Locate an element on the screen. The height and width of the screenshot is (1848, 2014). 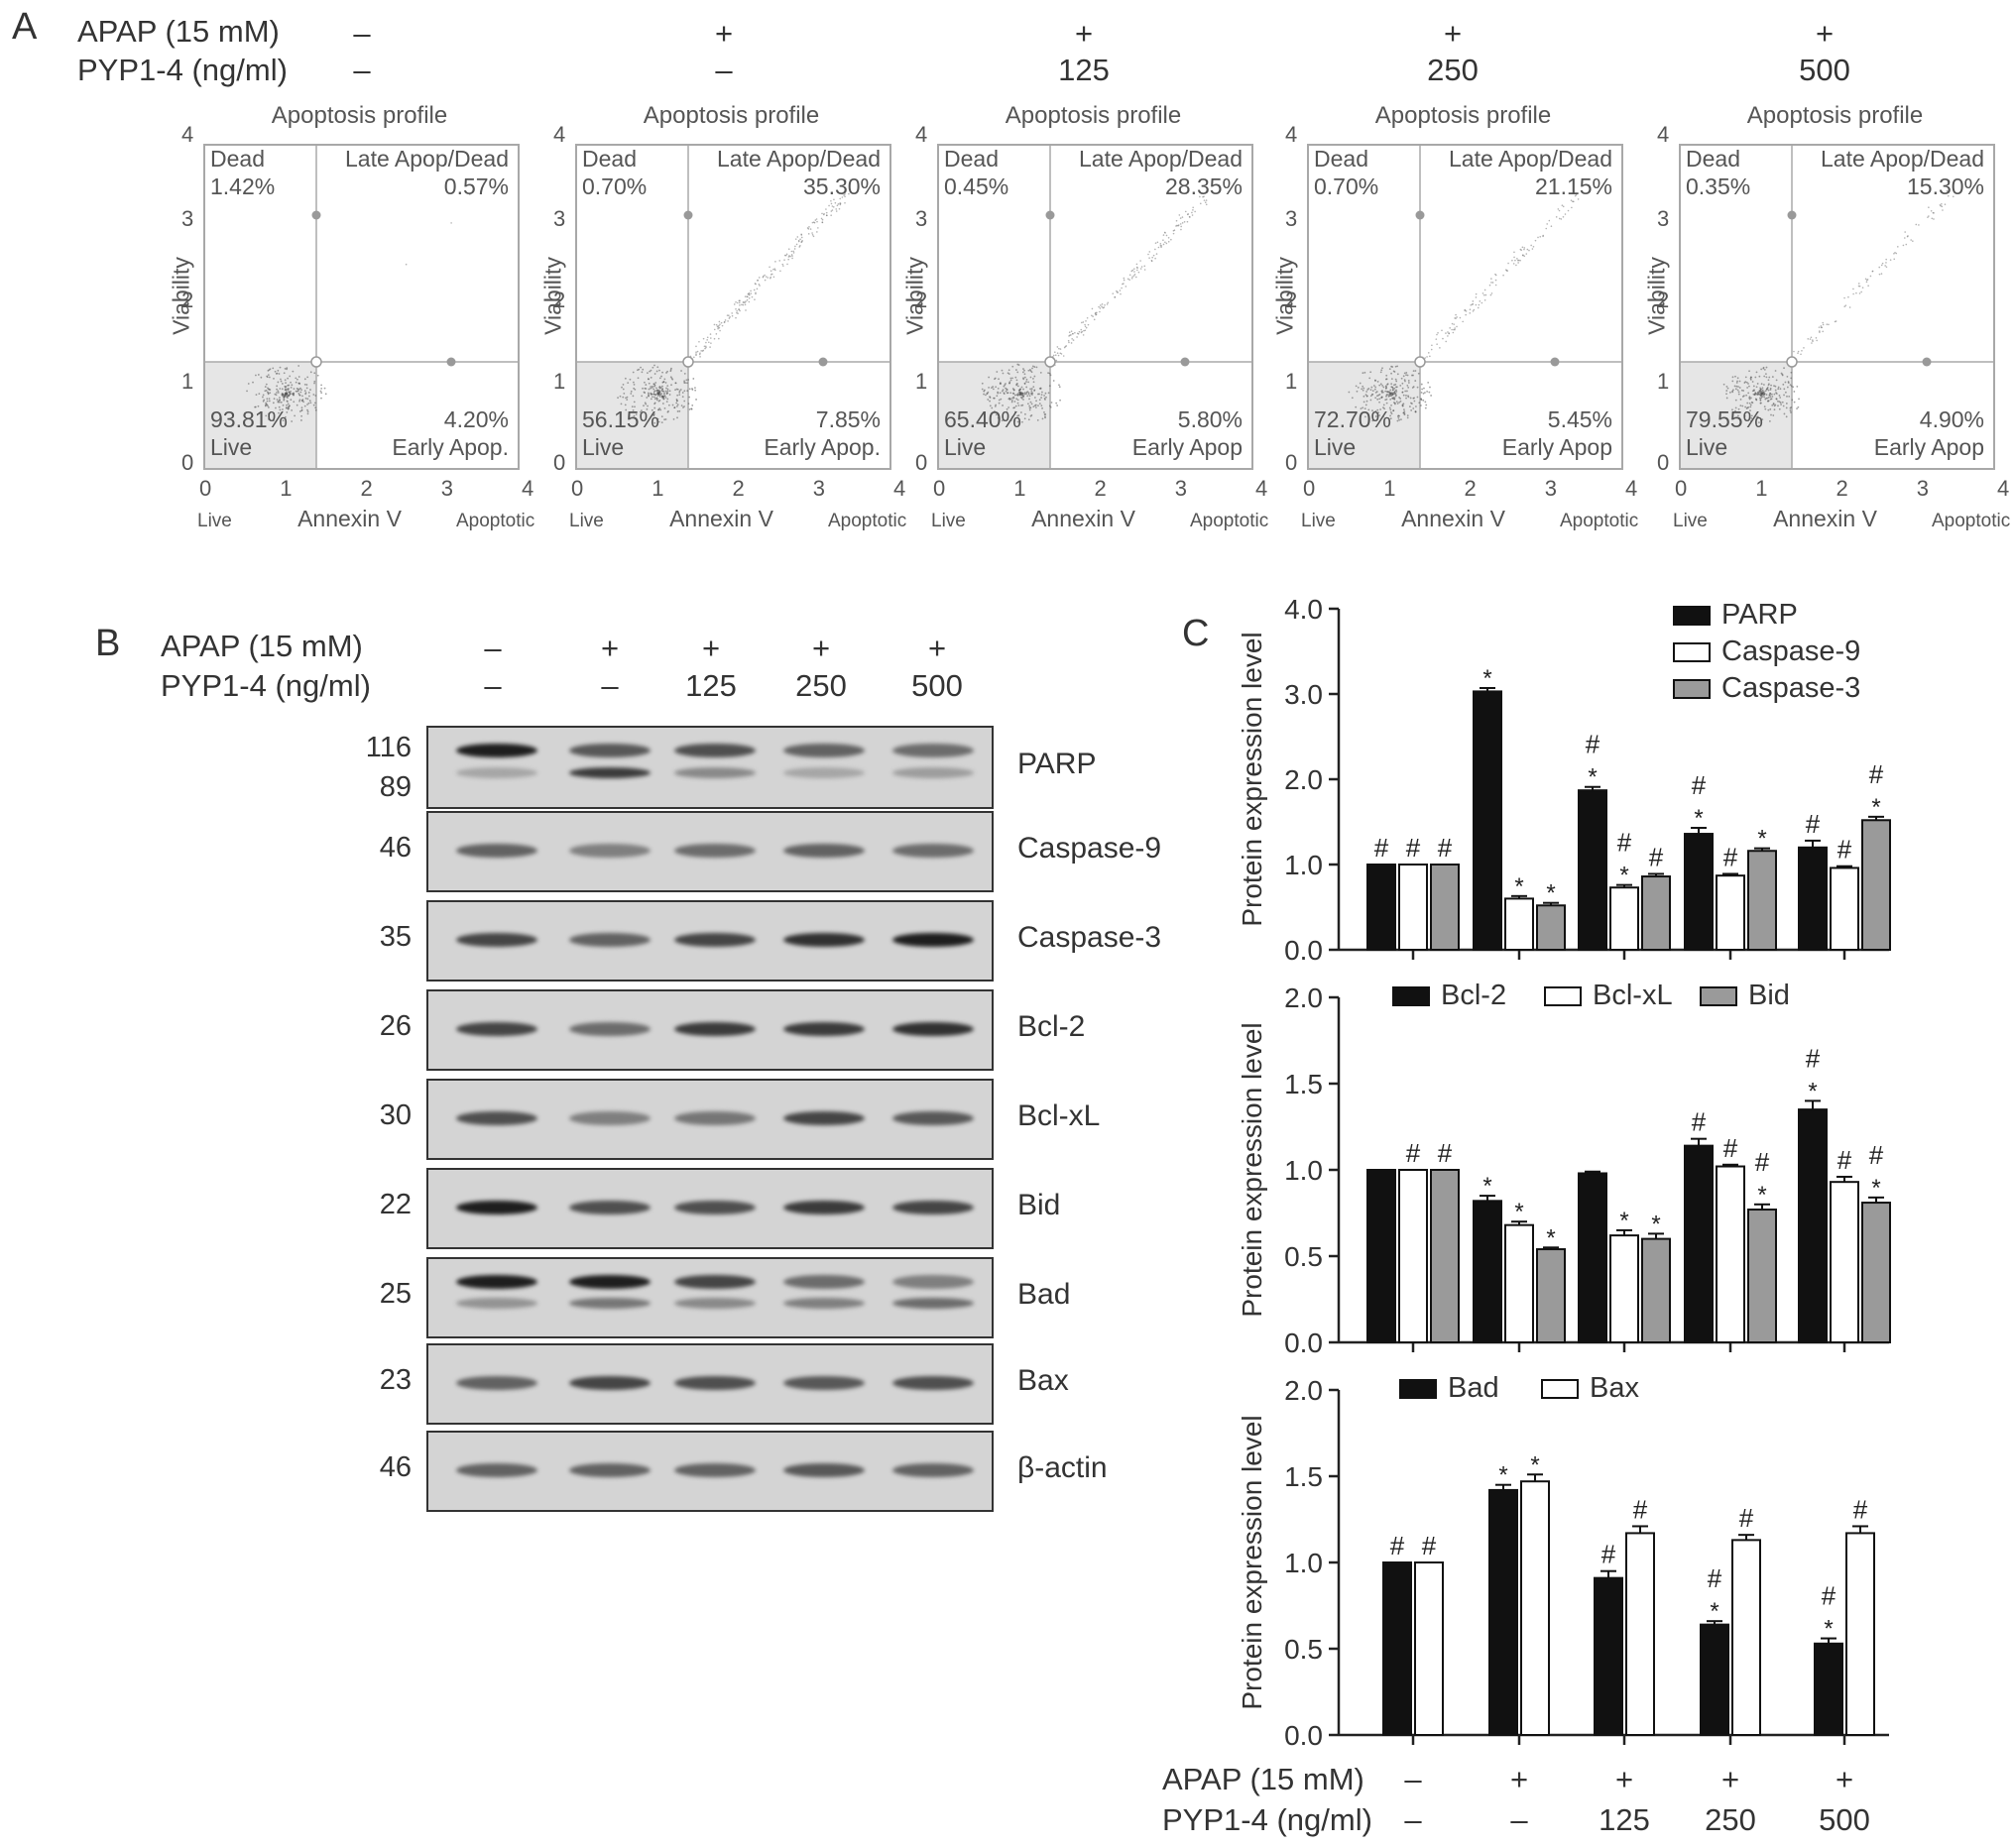
significance-star: * is located at coordinates (1762, 1195).